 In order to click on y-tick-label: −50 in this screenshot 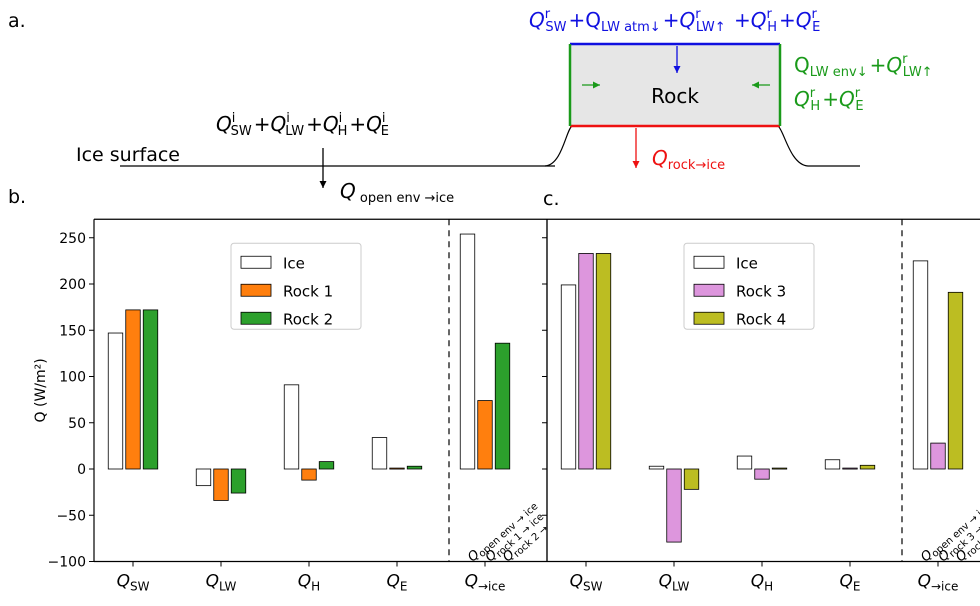, I will do `click(71, 516)`.